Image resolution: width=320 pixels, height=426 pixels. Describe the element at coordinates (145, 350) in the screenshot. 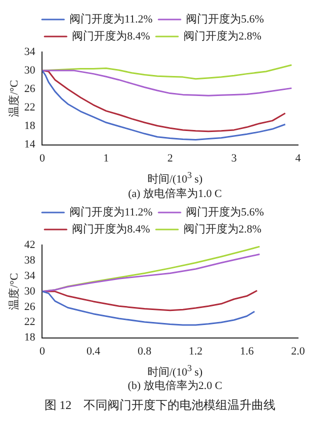

I see `x-tick-label: 0.8` at that location.